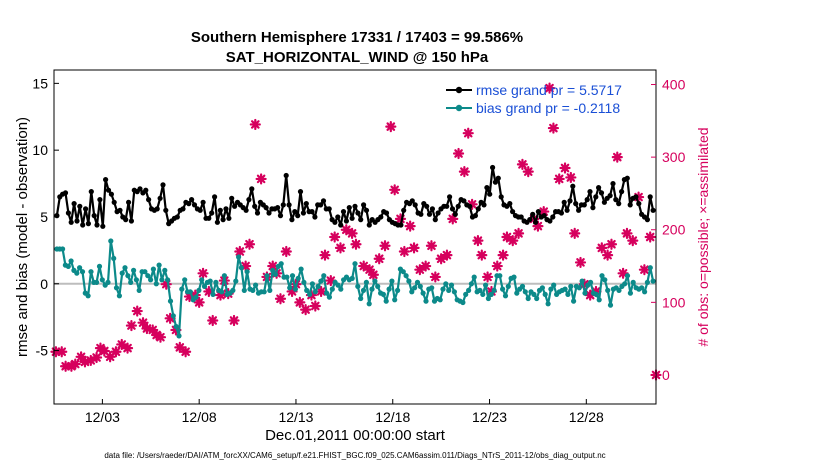  I want to click on legend-bias-label: bias grand pr = -0.2118, so click(548, 108).